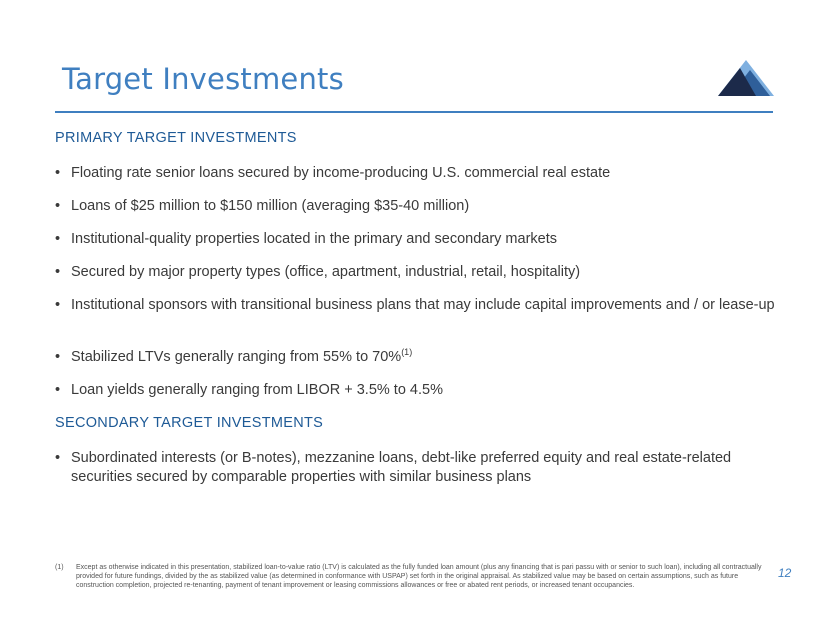 The image size is (830, 623). Describe the element at coordinates (189, 423) in the screenshot. I see `secondary-heading: SECONDARY TARGET INVESTMENTS` at that location.